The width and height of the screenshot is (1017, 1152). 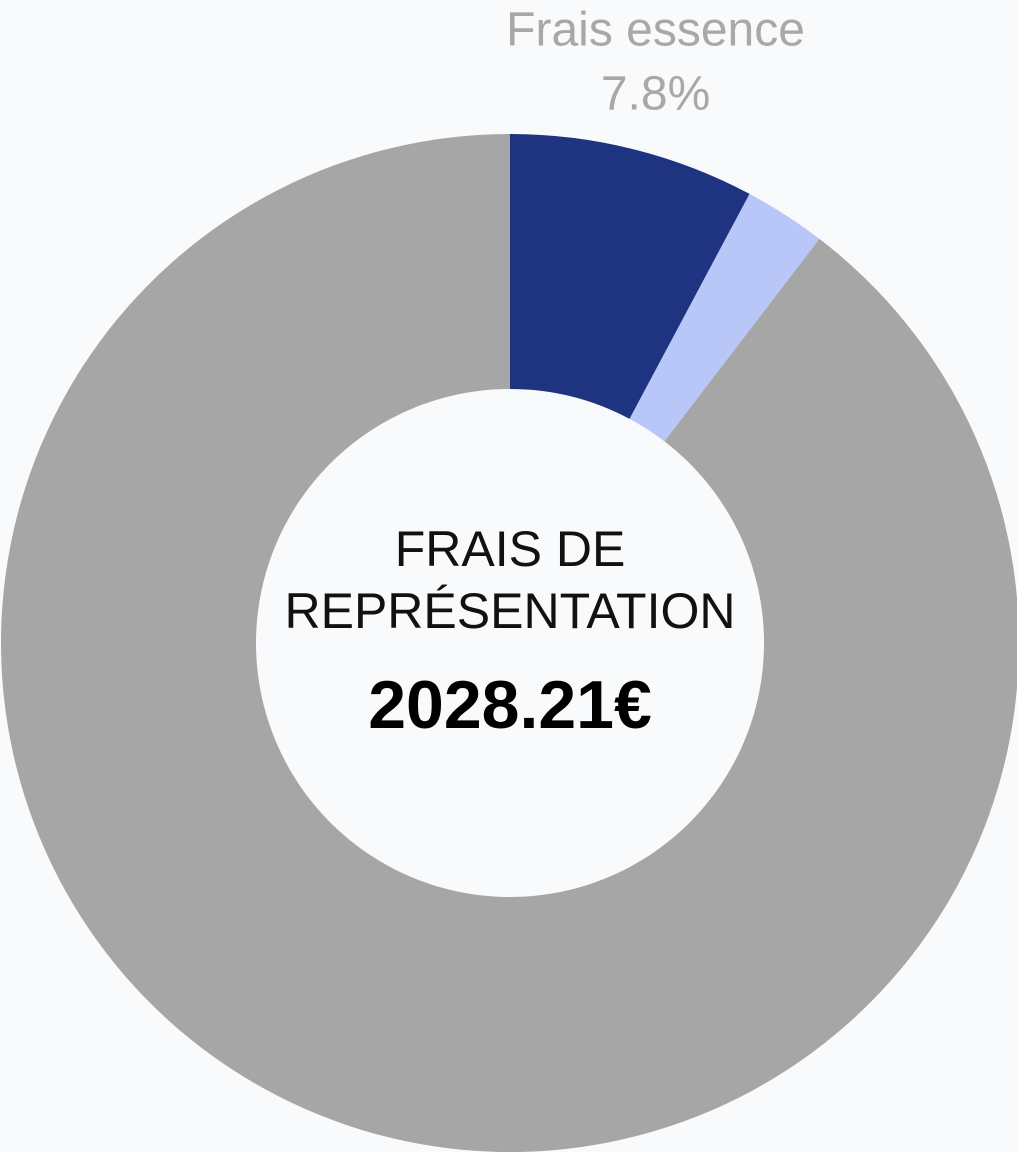 What do you see at coordinates (510, 705) in the screenshot?
I see `center-value: 2028.21€` at bounding box center [510, 705].